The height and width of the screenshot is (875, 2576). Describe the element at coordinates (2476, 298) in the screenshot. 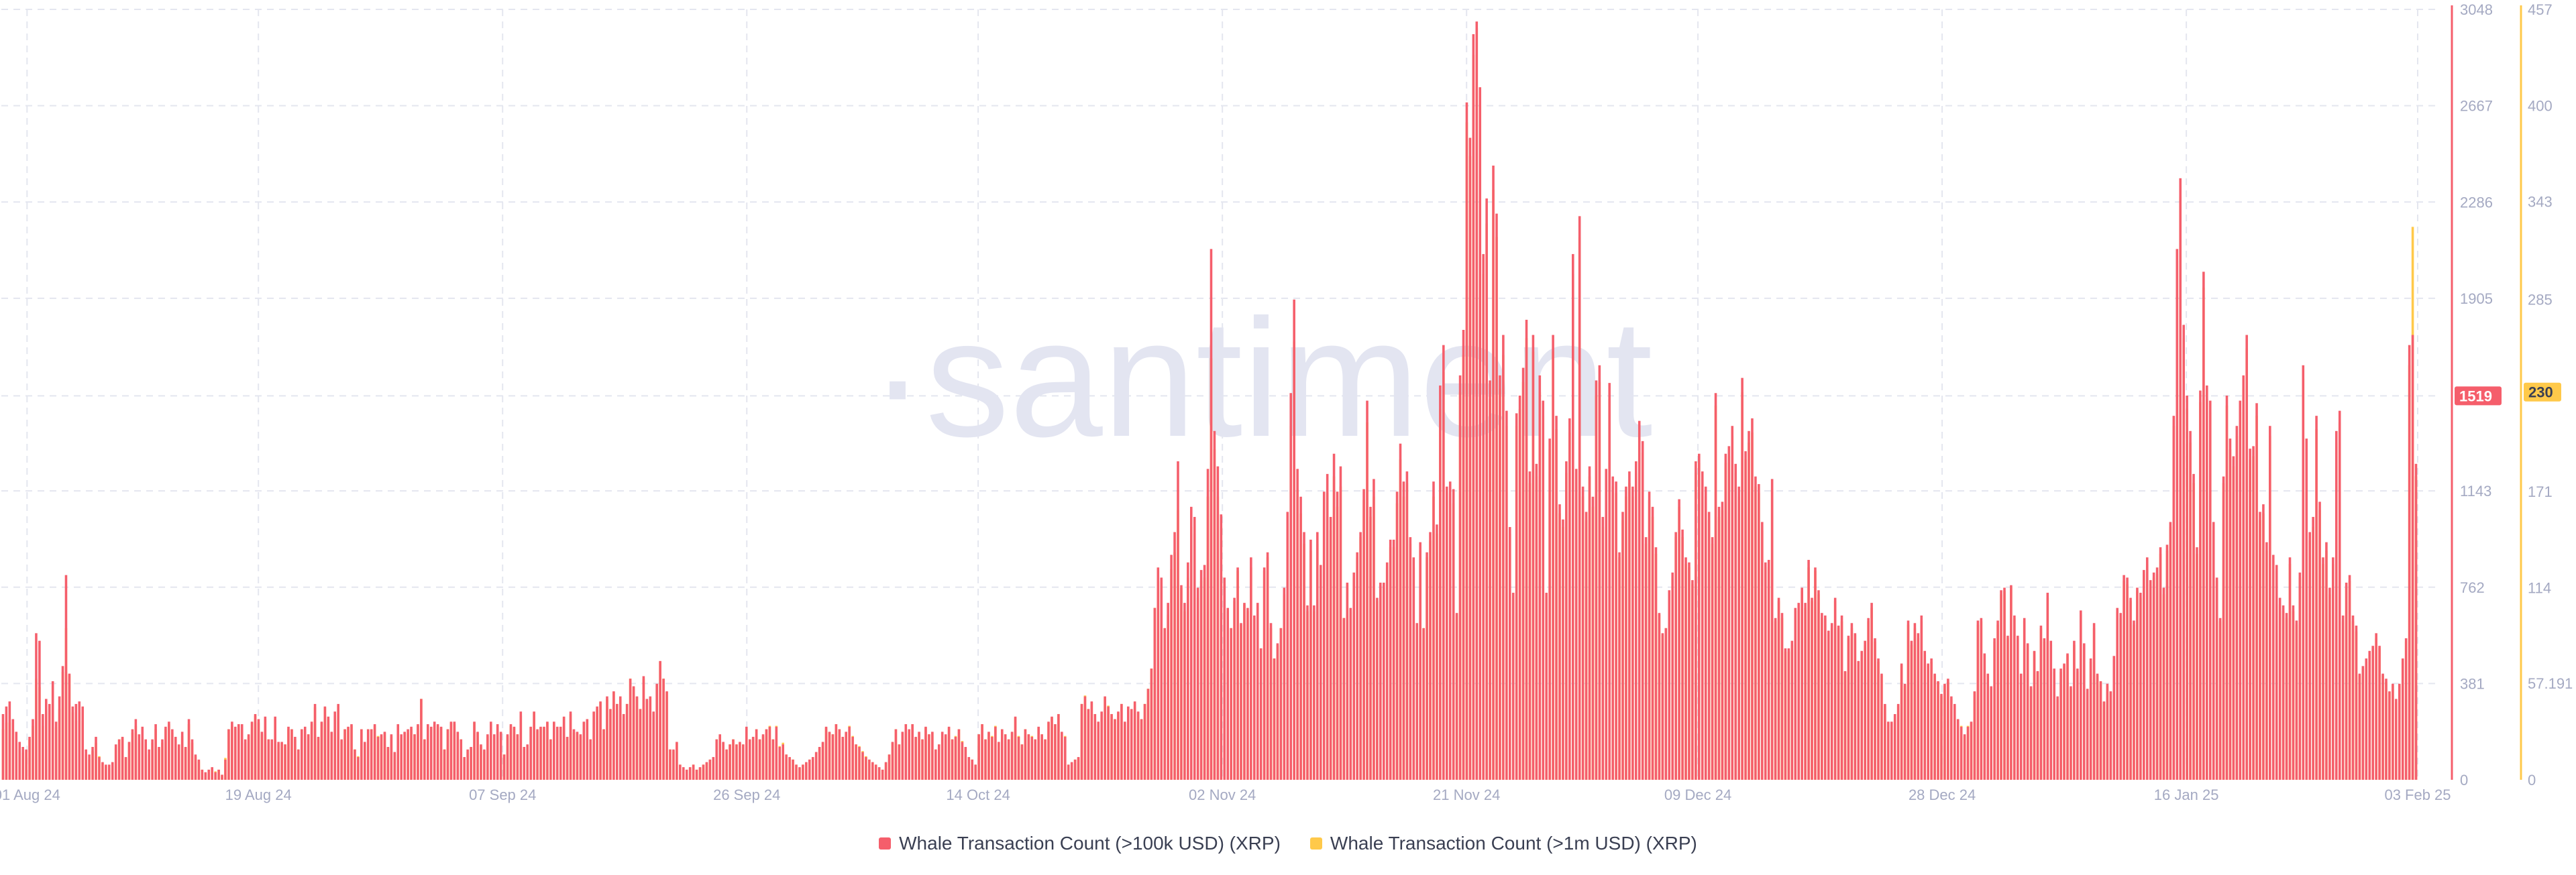

I see `y-axis-left-tick-label: 1905` at that location.